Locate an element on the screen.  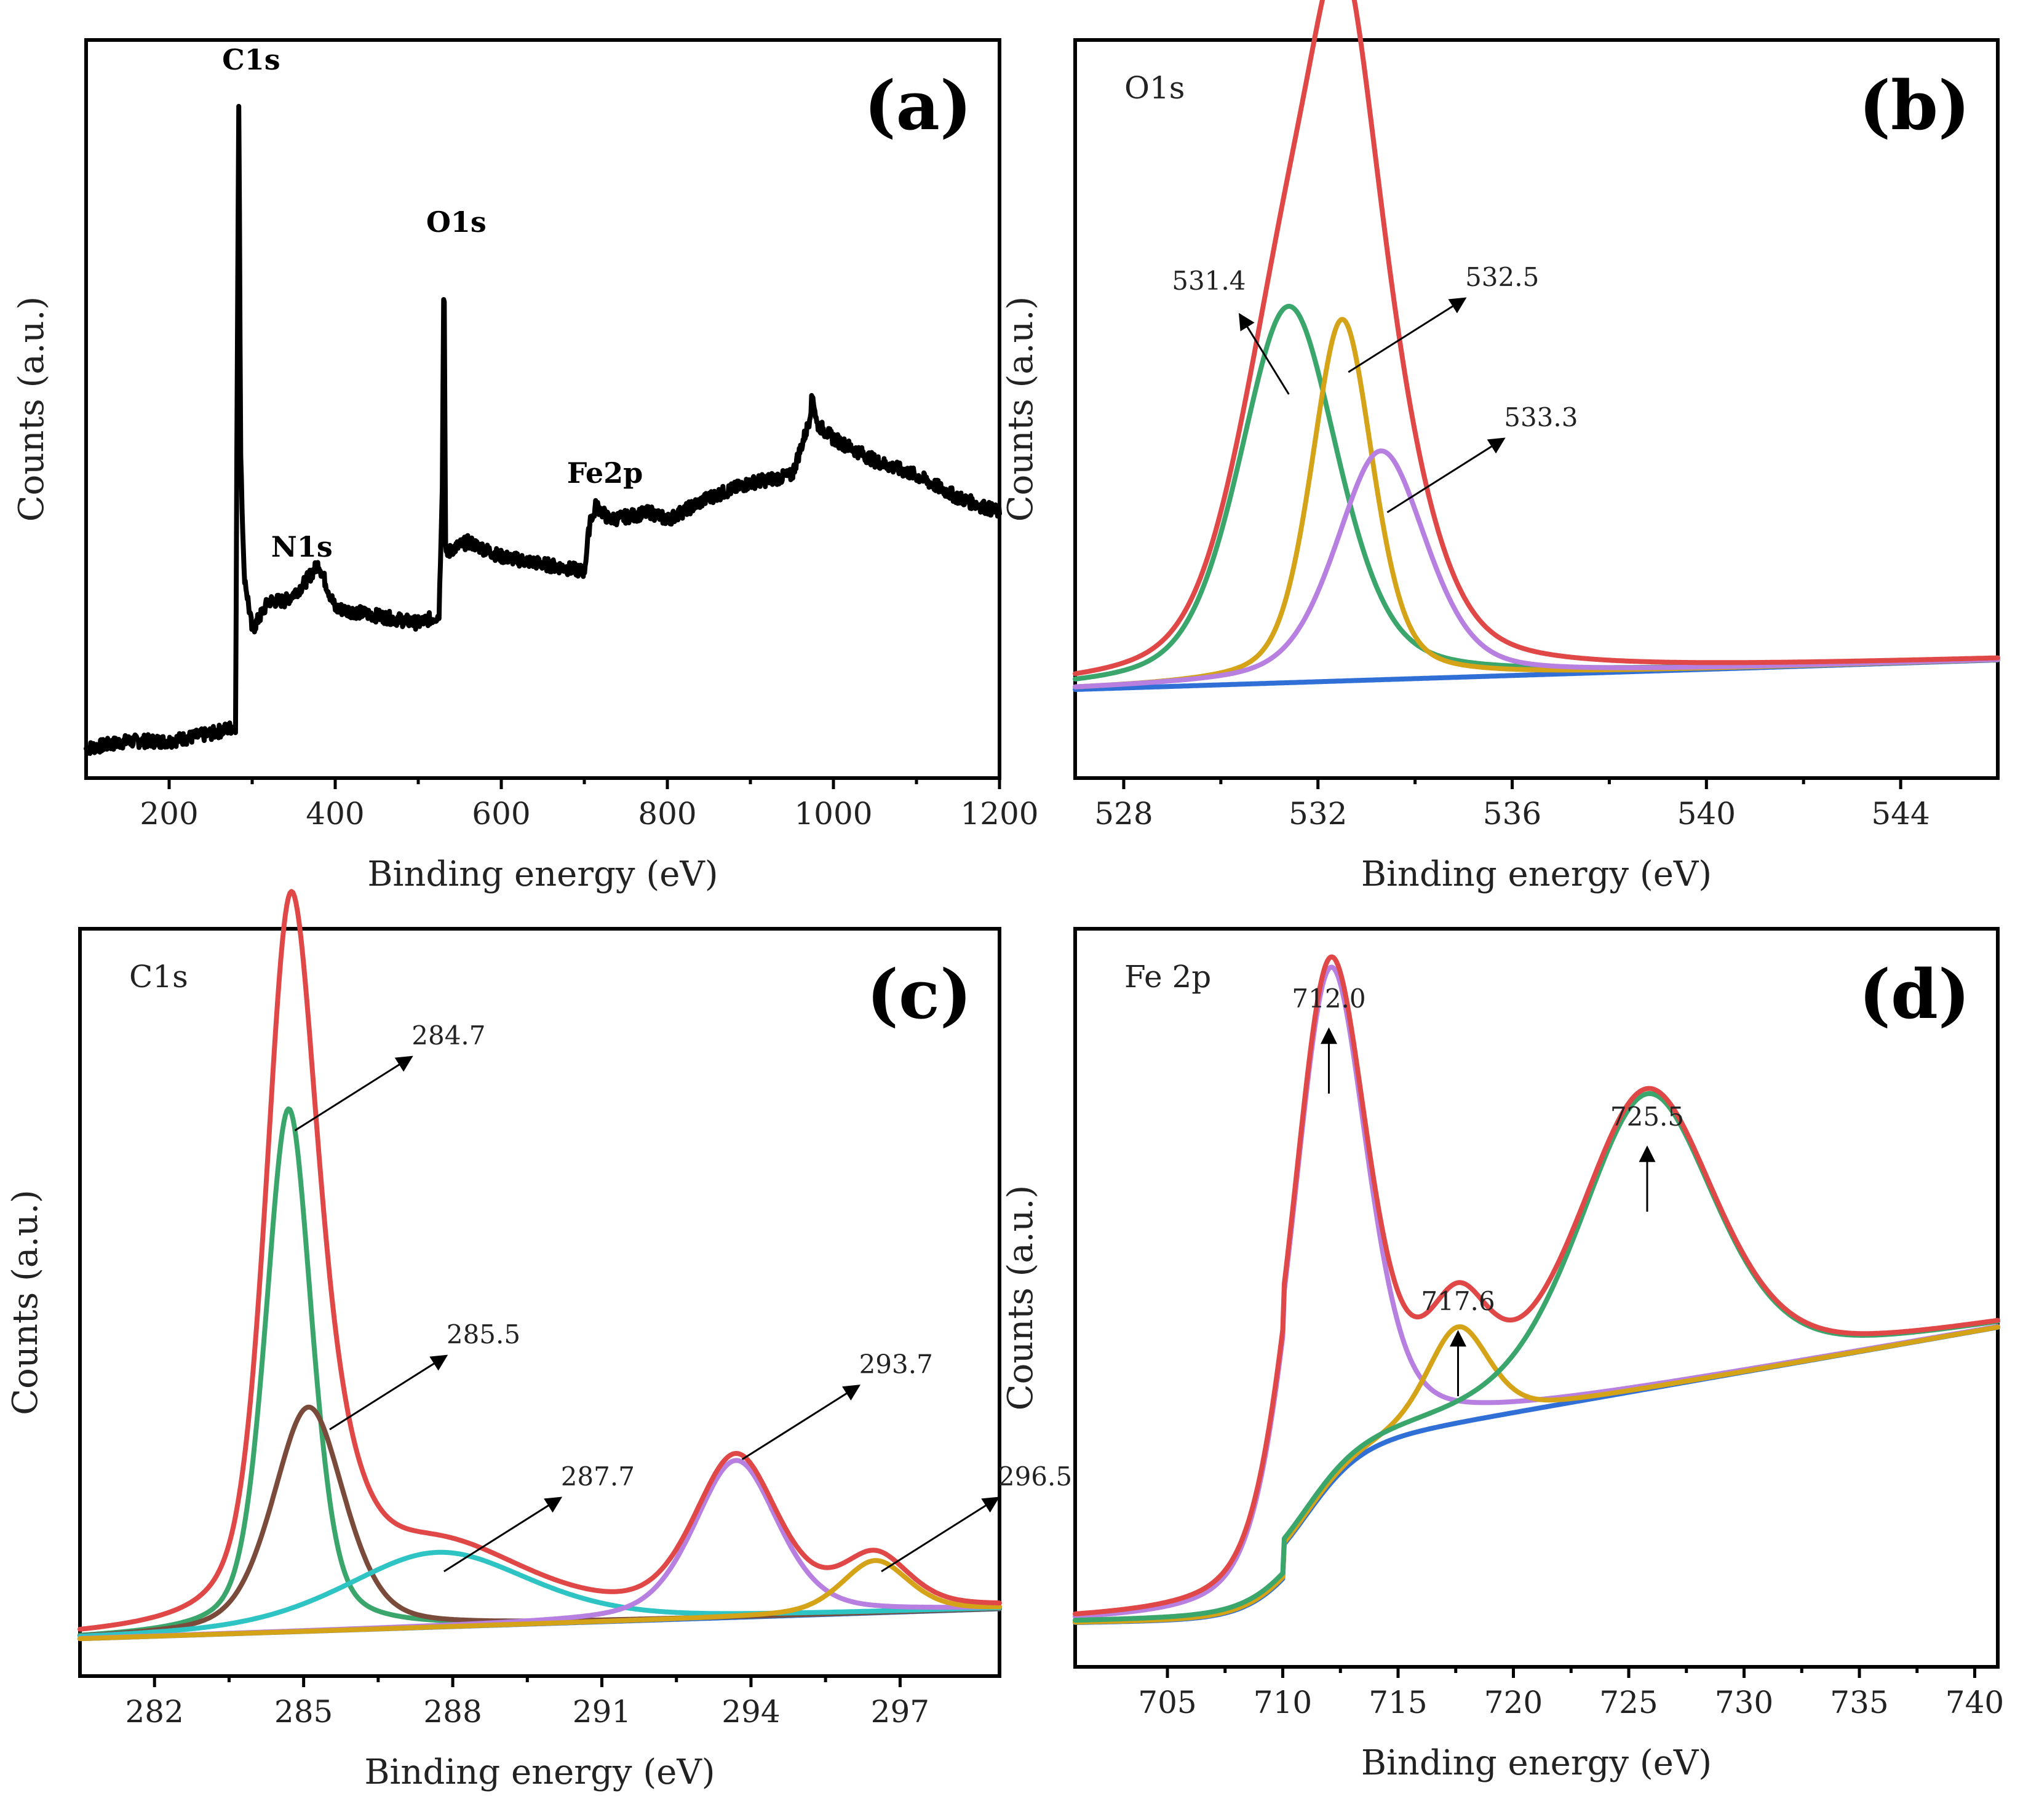
panel-label: (d) is located at coordinates (1915, 994).